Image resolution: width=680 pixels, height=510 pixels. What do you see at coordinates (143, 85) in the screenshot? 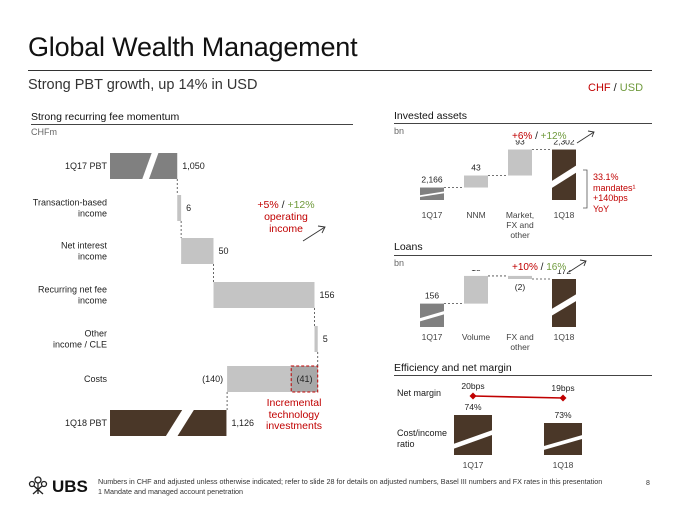
I see `page-subtitle: Strong PBT growth, up 14% in USD` at bounding box center [143, 85].